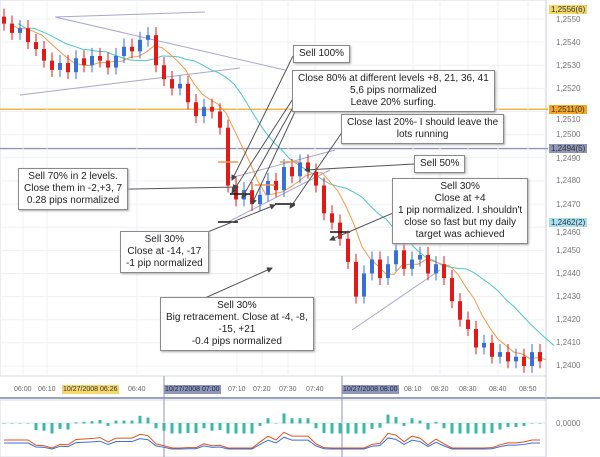 Image resolution: width=600 pixels, height=457 pixels. I want to click on x-tick-label: 08:20, so click(440, 389).